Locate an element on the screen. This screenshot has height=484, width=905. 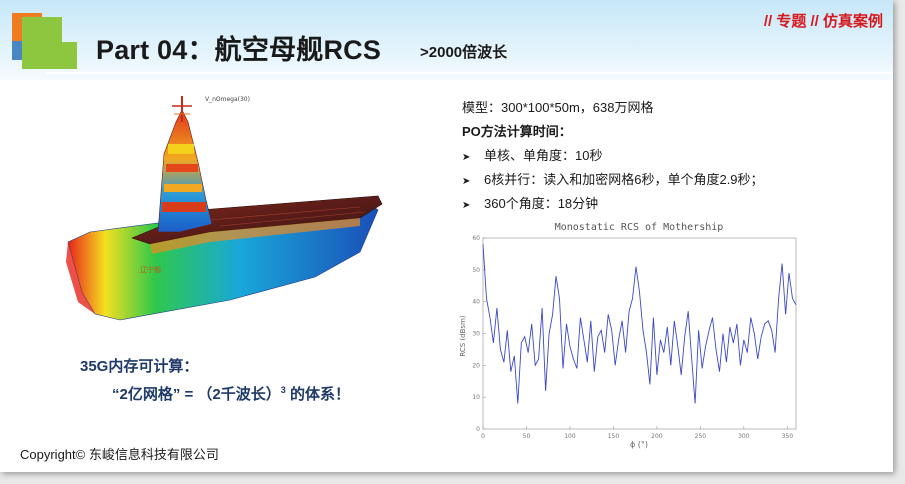
bullet-text: 360个角度：18分钟 is located at coordinates (541, 203).